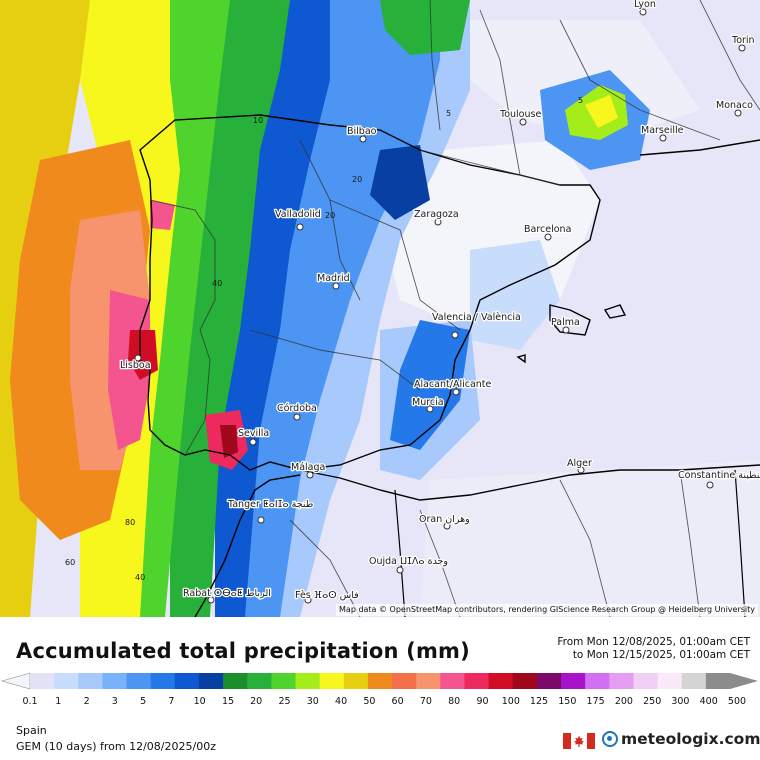  Describe the element at coordinates (400, 570) in the screenshot. I see `city-dot-oujda` at that location.